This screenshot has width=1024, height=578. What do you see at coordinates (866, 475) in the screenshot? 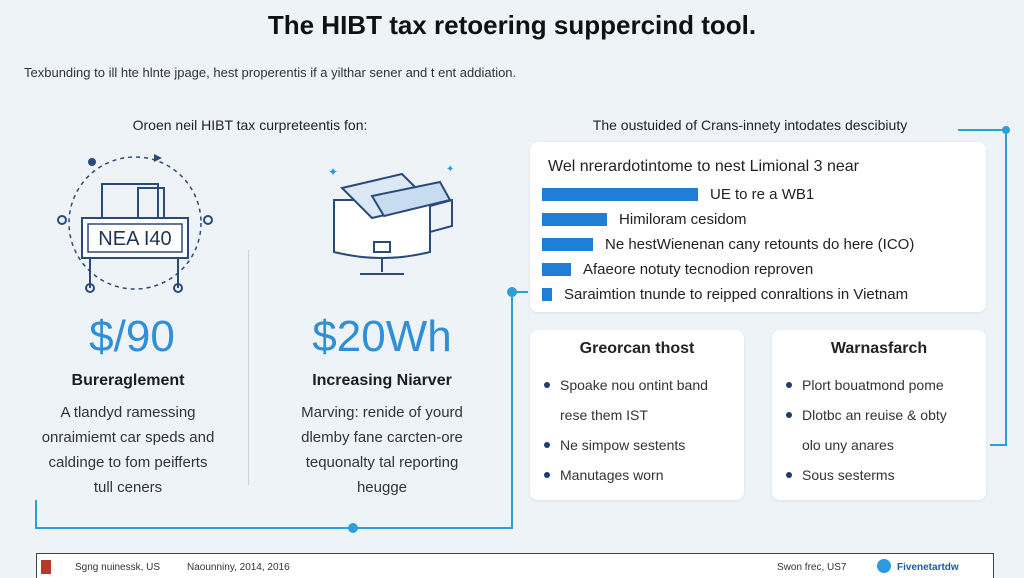
I see `list-item: Sous sesterms` at bounding box center [866, 475].